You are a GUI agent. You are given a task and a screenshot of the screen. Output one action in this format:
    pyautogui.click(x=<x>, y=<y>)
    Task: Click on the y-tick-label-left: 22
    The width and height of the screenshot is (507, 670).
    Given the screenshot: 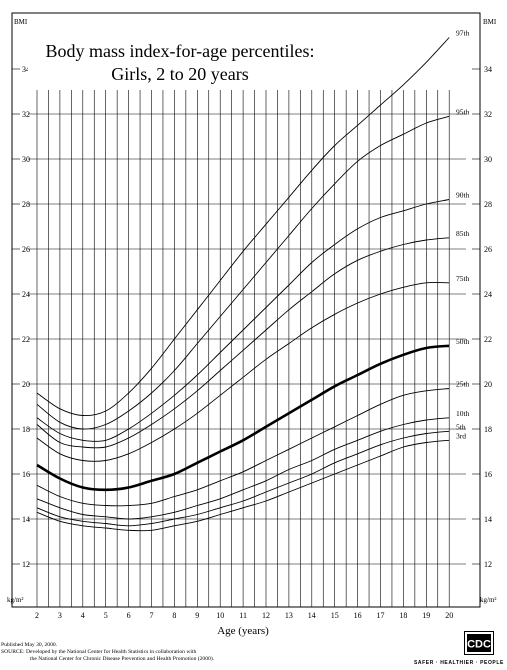 What is the action you would take?
    pyautogui.click(x=26, y=339)
    